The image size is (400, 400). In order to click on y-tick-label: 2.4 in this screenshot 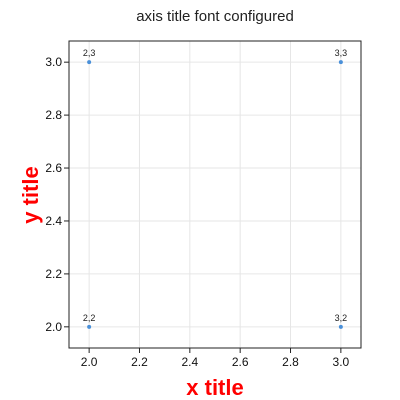, I will do `click(53, 221)`.